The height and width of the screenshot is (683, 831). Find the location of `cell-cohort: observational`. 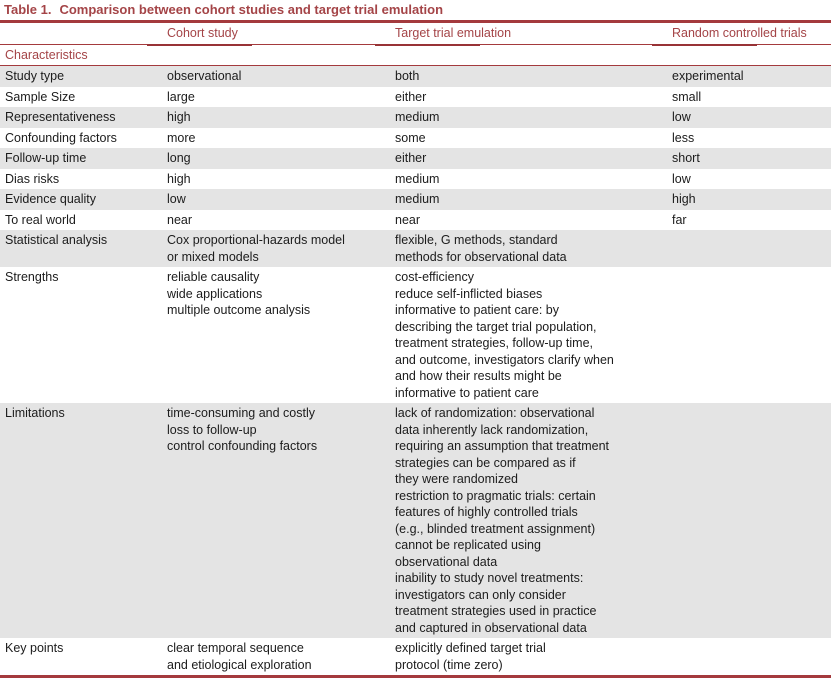

cell-cohort: observational is located at coordinates (204, 76).